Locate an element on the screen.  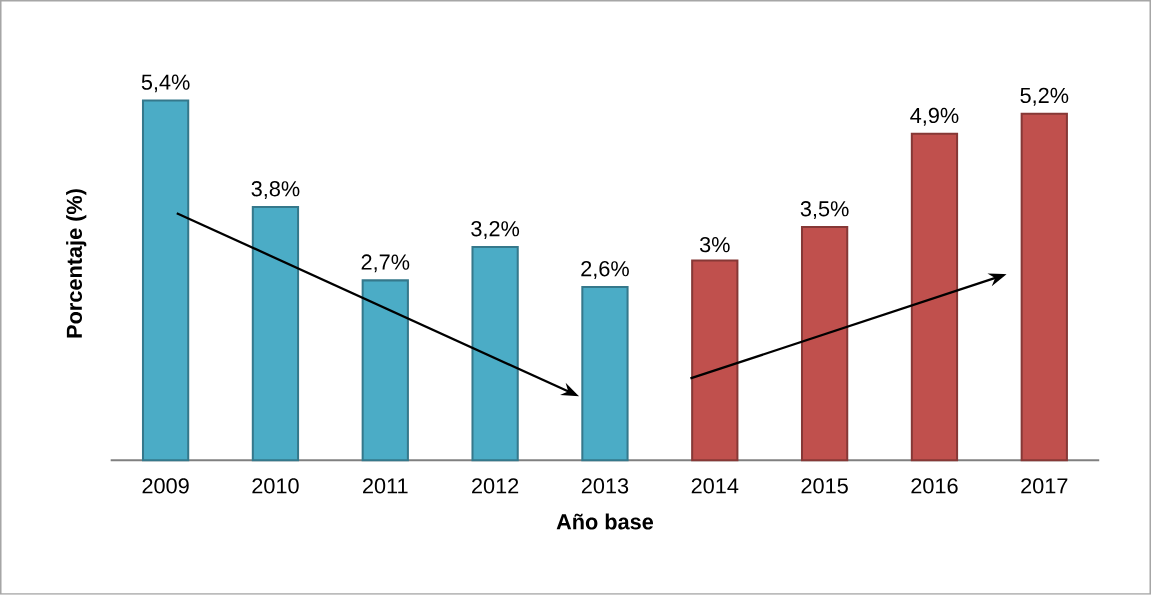
data-label: 3,8% is located at coordinates (275, 190).